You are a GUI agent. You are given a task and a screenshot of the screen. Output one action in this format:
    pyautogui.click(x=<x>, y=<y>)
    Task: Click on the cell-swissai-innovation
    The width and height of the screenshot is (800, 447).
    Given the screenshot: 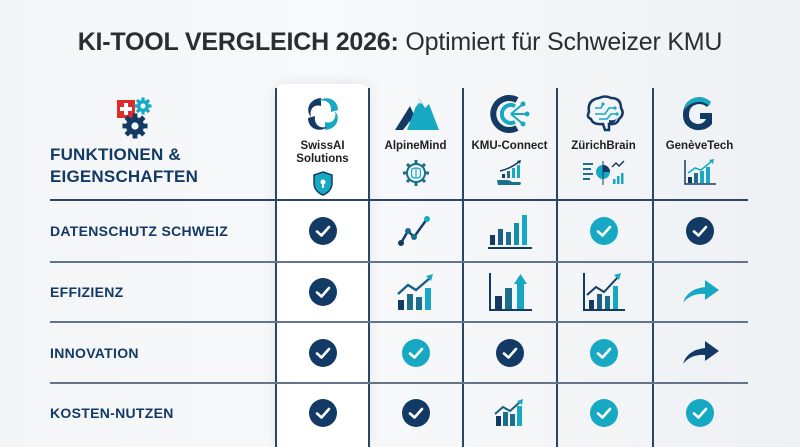 What is the action you would take?
    pyautogui.click(x=322, y=352)
    